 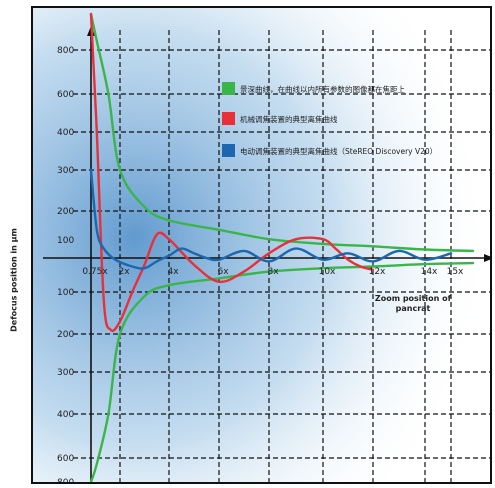 I want to click on x-tick-label: 15x, so click(x=455, y=272).